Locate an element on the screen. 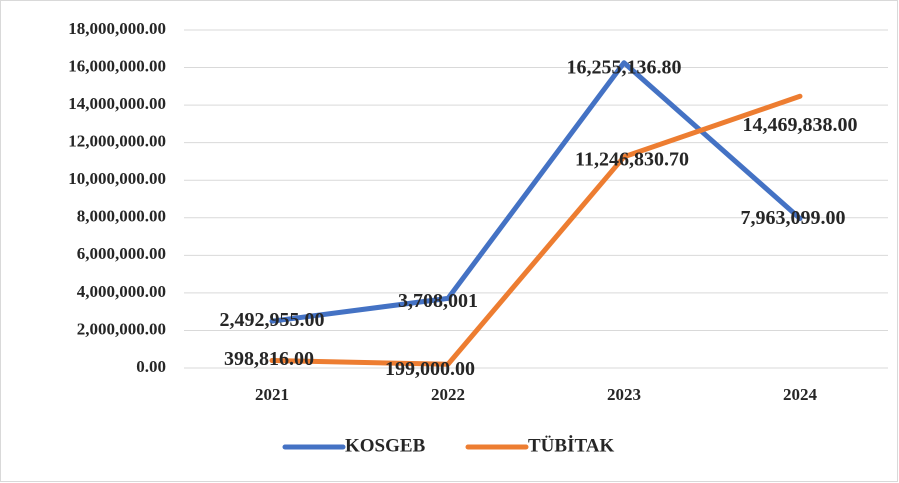  data-label: 199,000.00 is located at coordinates (430, 369).